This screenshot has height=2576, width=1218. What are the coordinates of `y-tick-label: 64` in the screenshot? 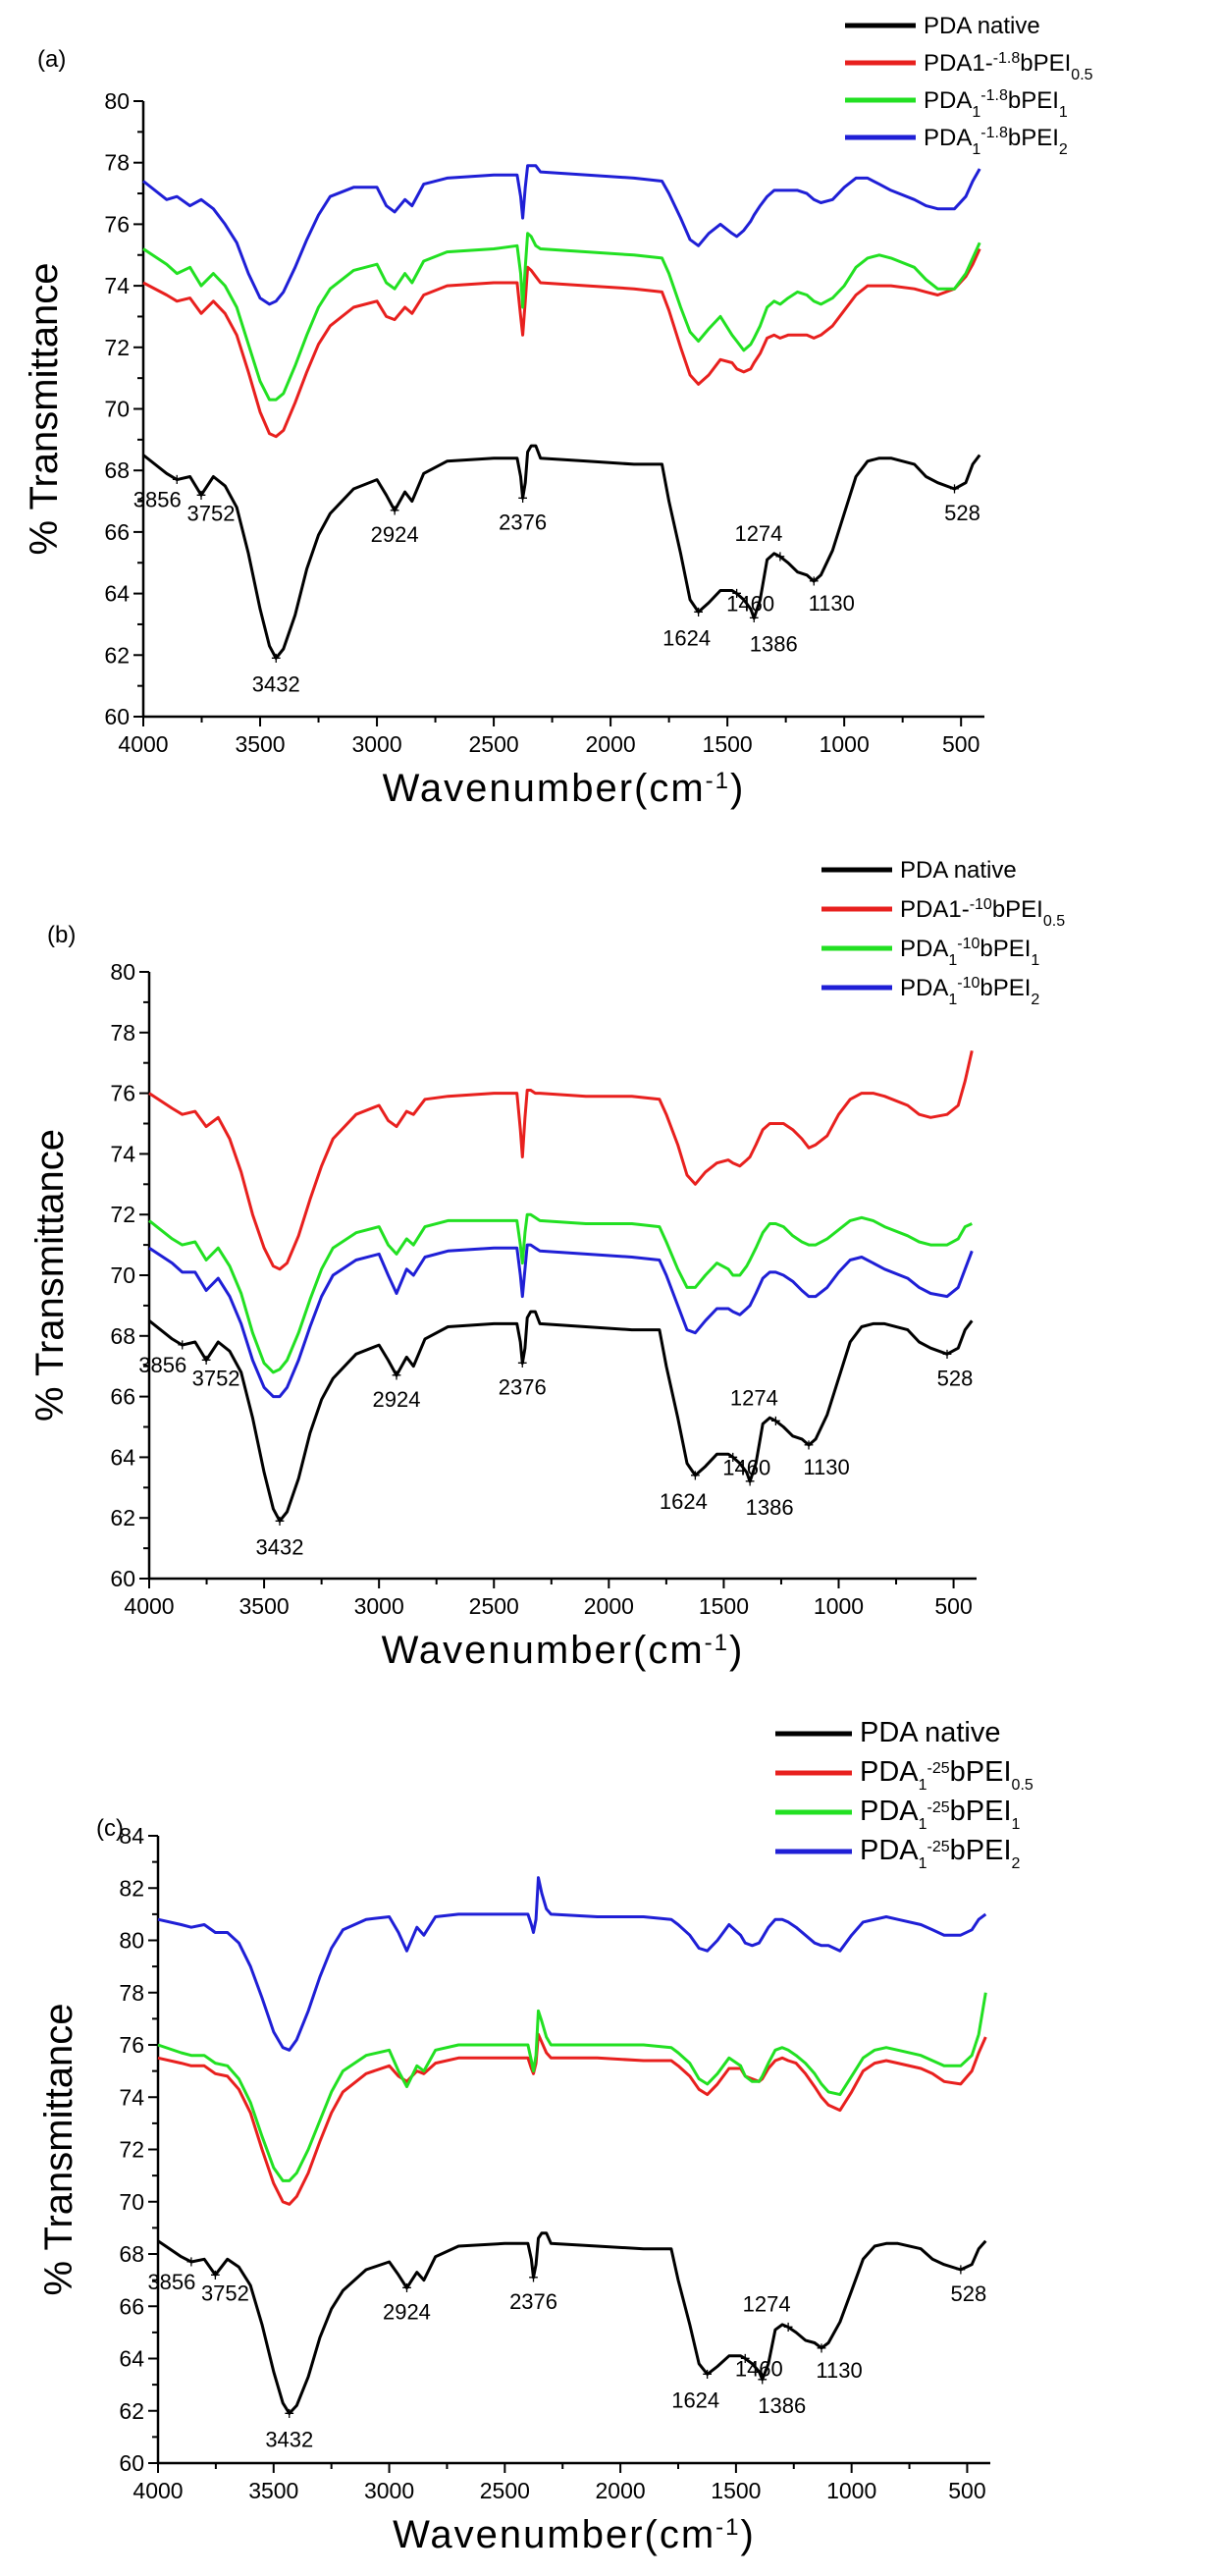 It's located at (132, 2359).